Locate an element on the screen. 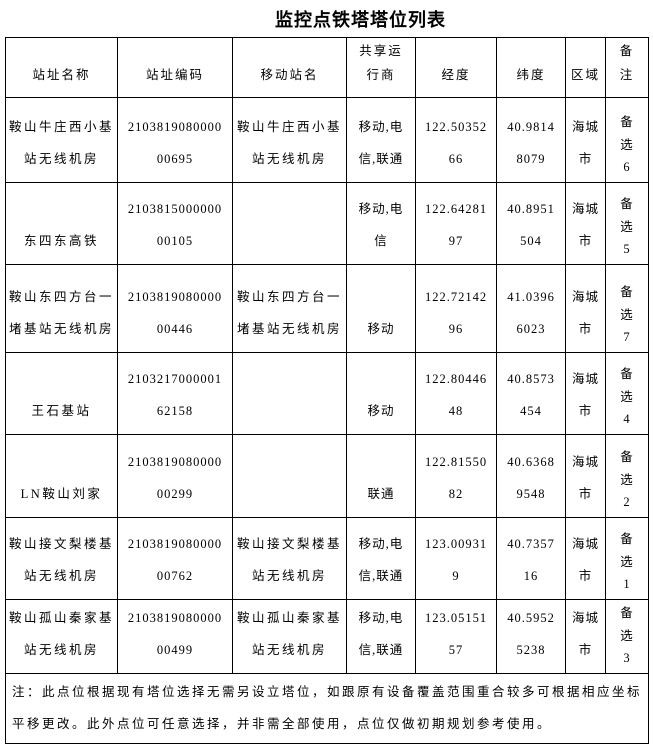 Image resolution: width=653 pixels, height=744 pixels. page-title: 监控点铁塔塔位列表 is located at coordinates (360, 20).